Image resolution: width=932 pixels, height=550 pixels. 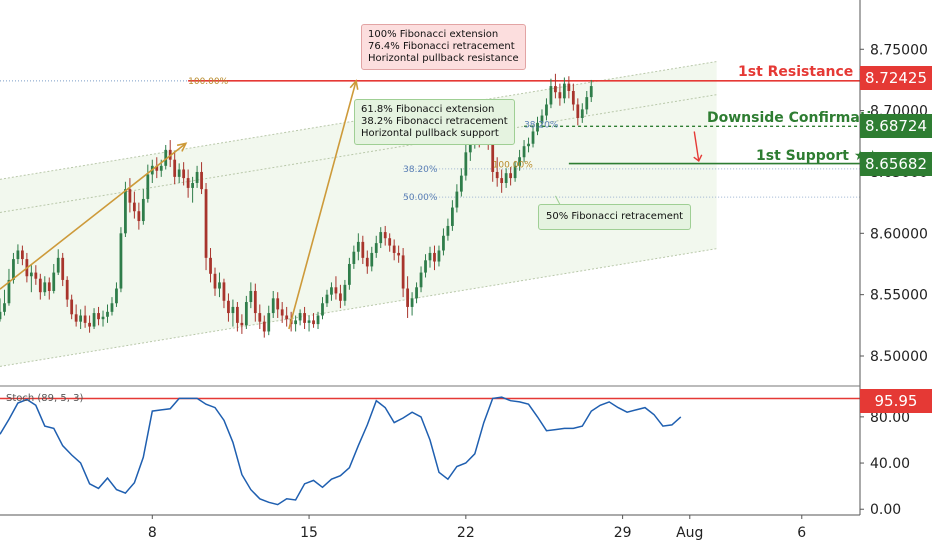 I want to click on annotation-line: 50% Fibonacci retracement, so click(x=615, y=216).